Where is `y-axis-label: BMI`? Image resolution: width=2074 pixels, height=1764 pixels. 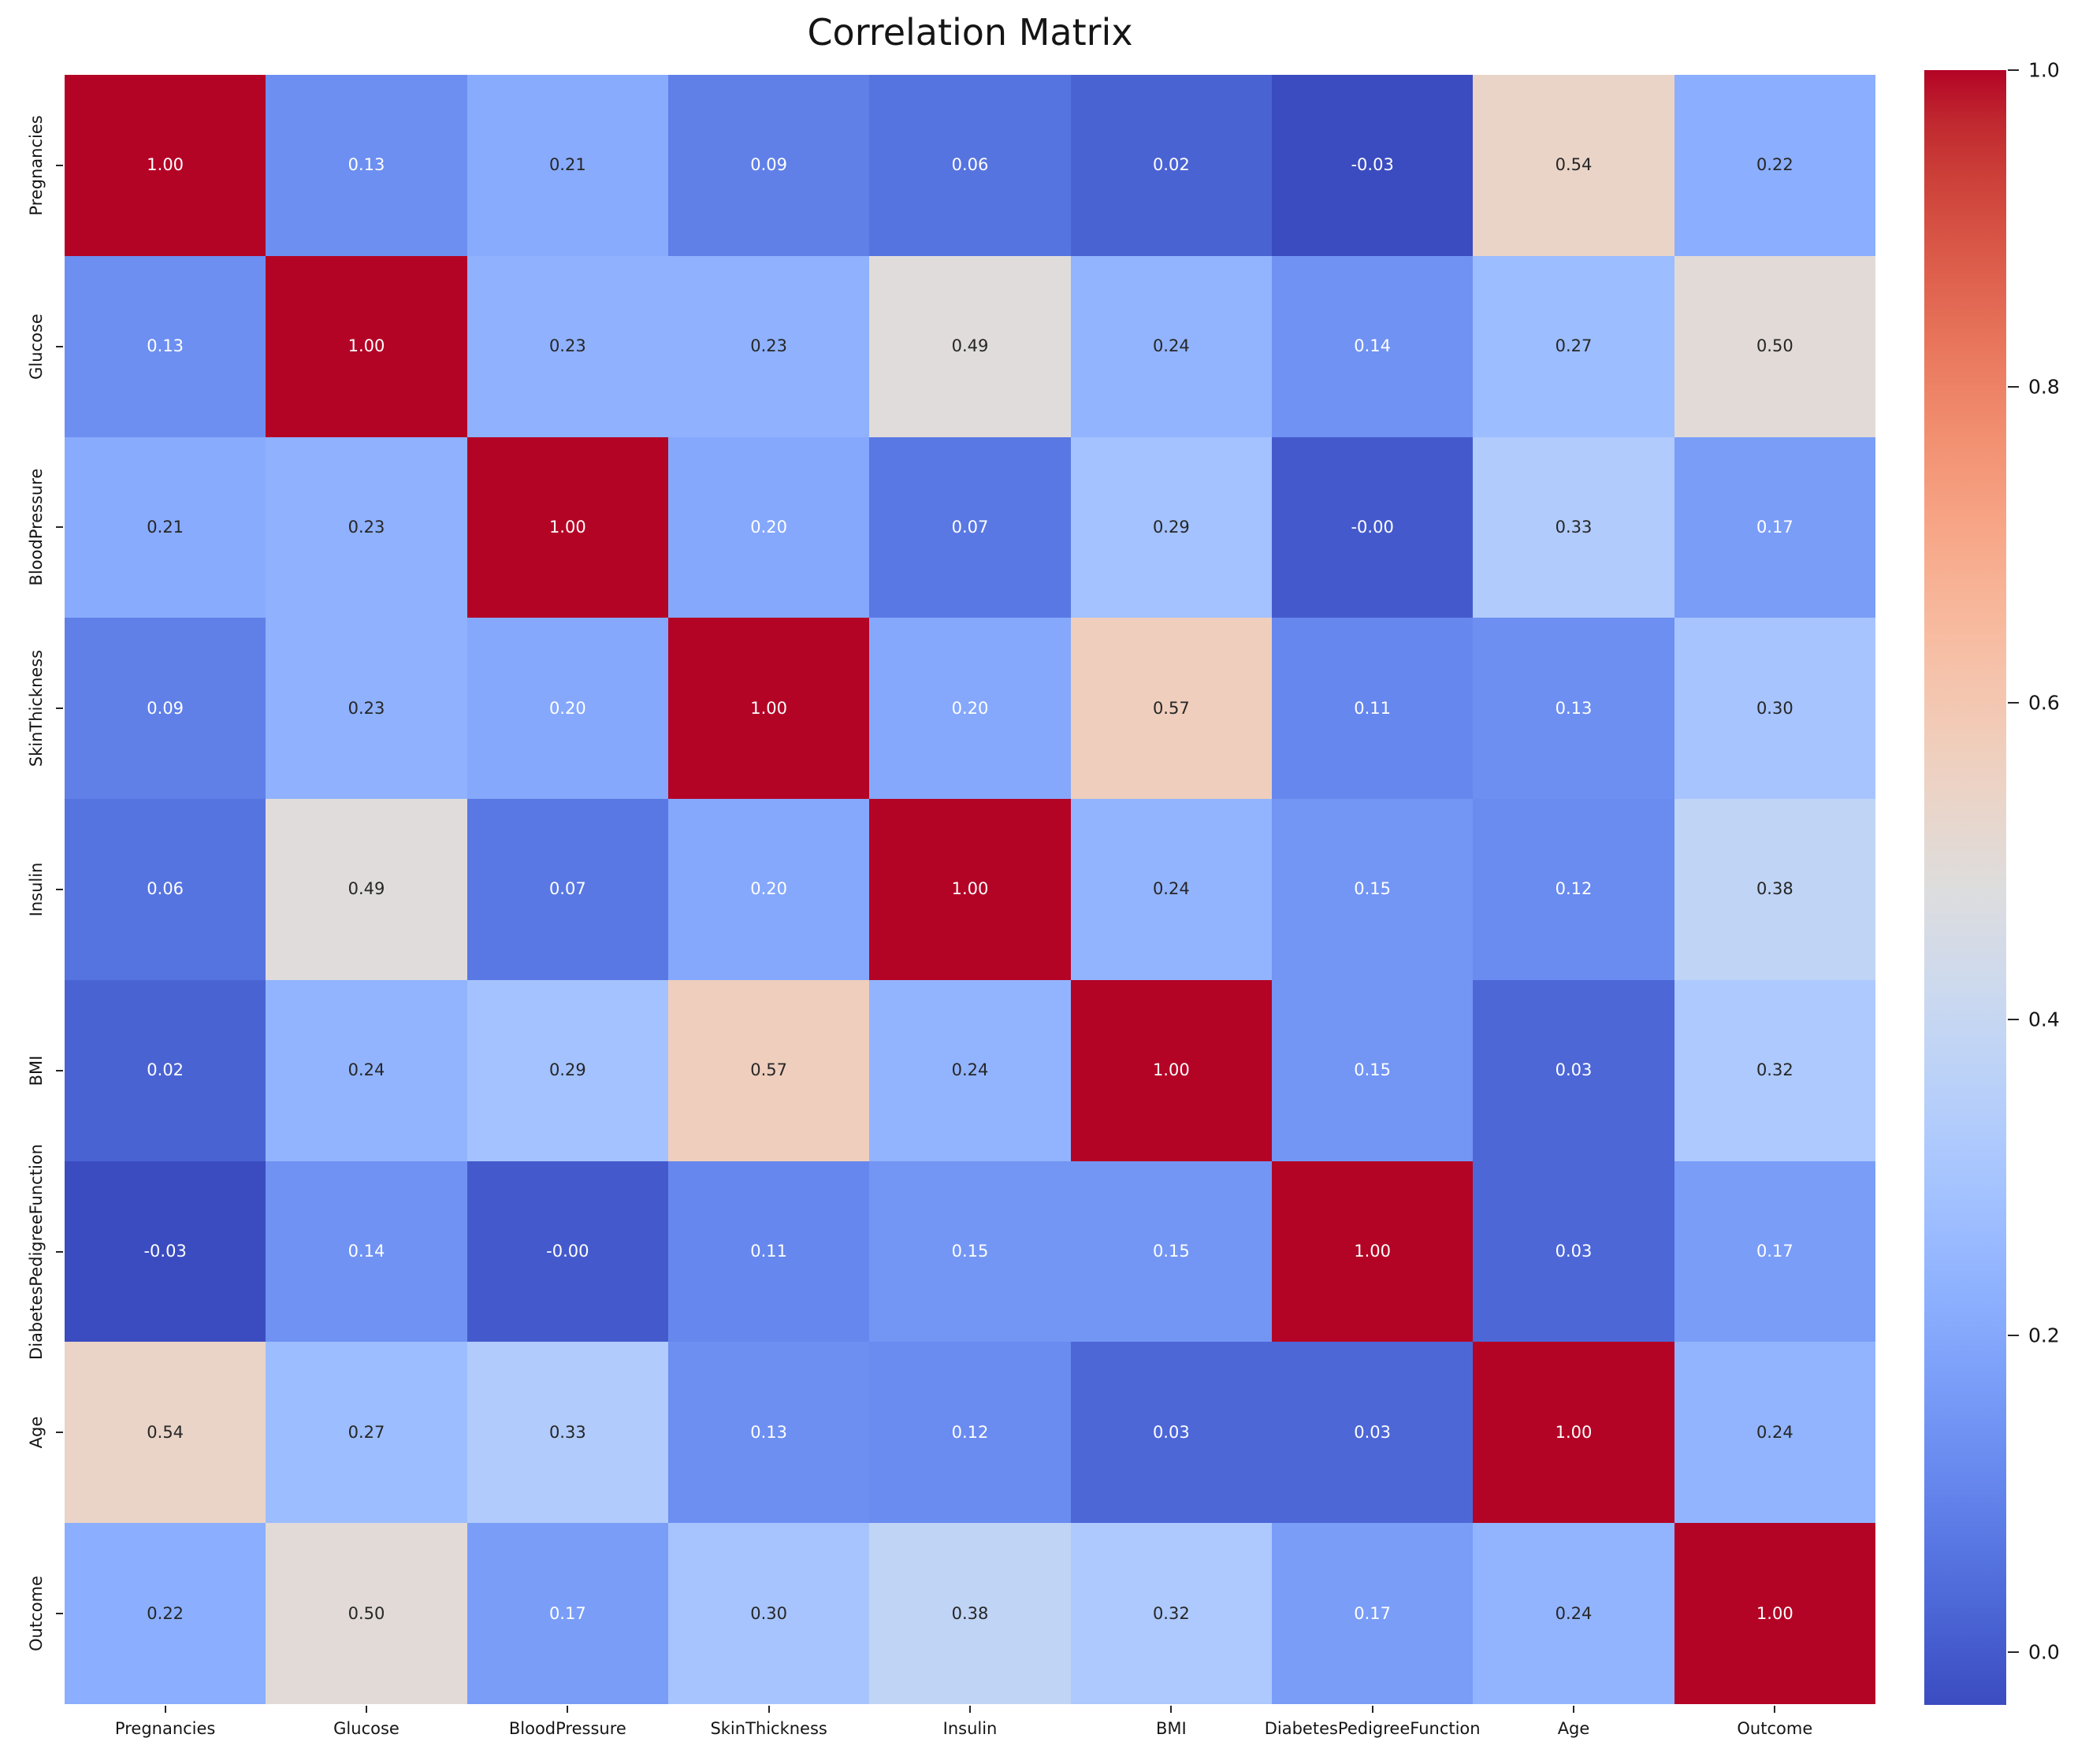
y-axis-label: BMI is located at coordinates (36, 1070).